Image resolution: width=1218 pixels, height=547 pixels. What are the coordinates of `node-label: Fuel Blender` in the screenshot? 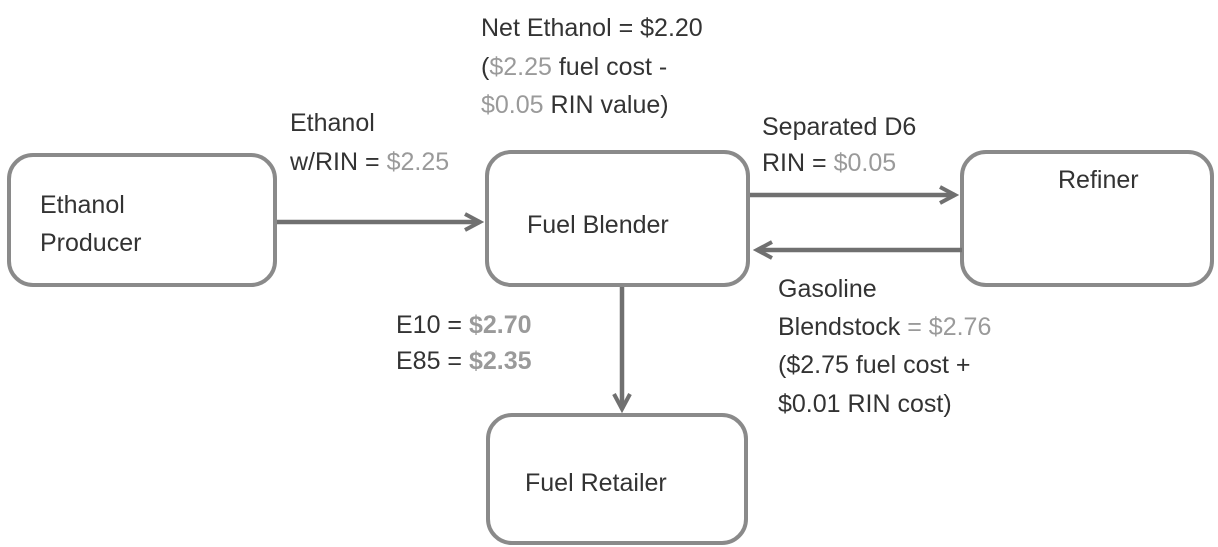 It's located at (598, 225).